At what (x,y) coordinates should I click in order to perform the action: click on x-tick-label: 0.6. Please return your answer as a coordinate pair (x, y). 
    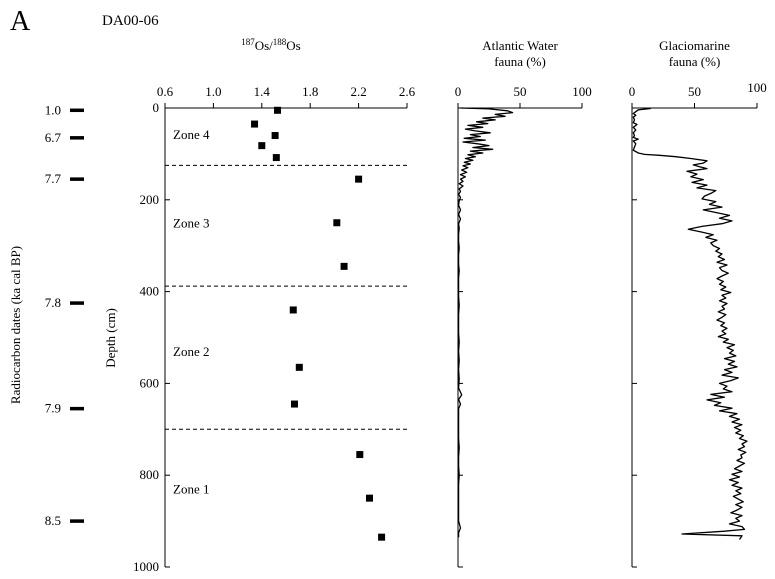
    Looking at the image, I should click on (165, 91).